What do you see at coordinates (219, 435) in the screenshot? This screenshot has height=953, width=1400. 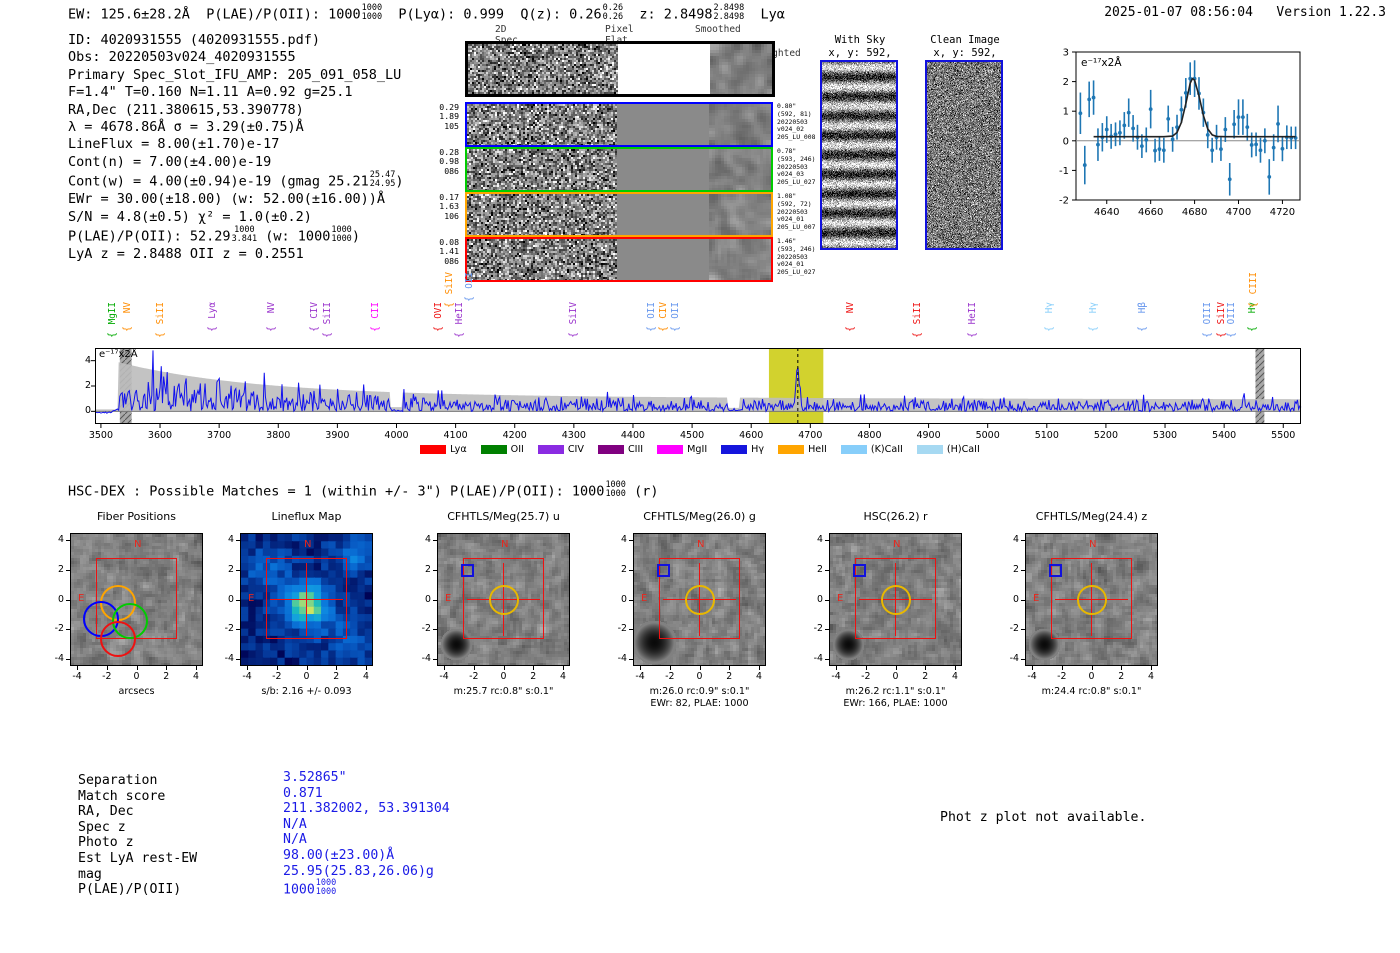 I see `spectrum-xtick: 3700` at bounding box center [219, 435].